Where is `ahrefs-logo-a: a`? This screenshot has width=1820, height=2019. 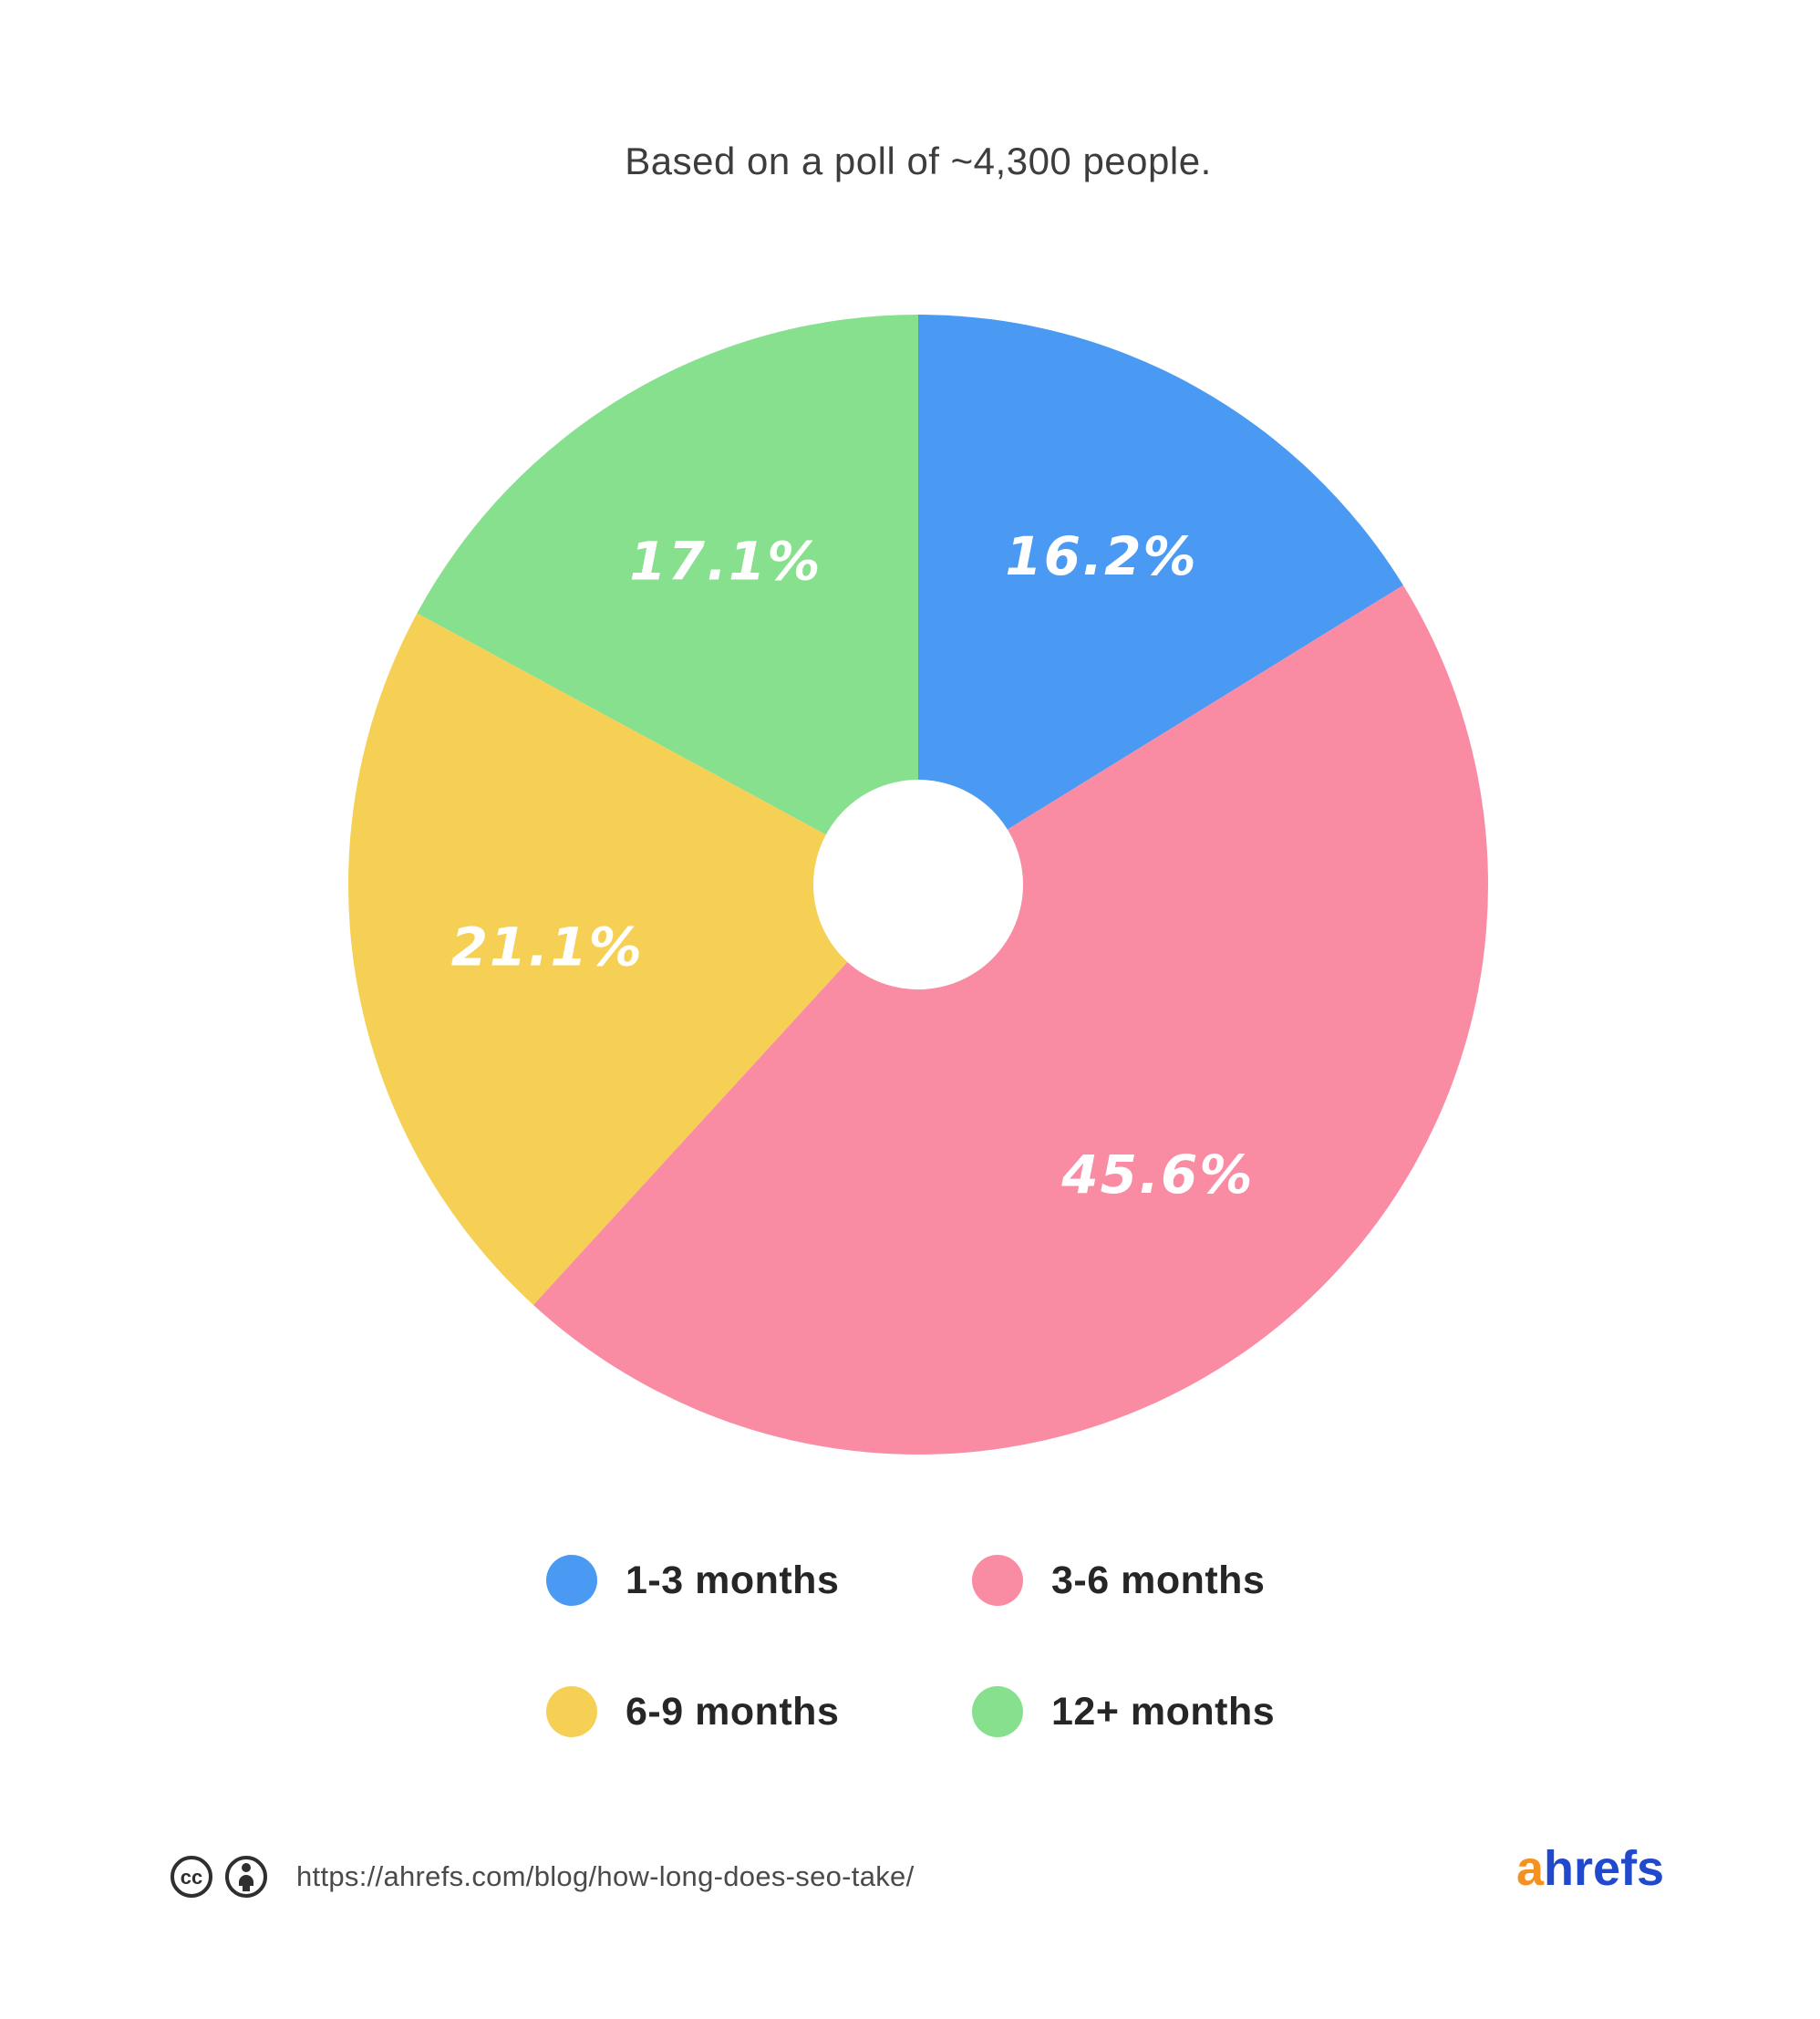
ahrefs-logo-a: a is located at coordinates (1531, 1869).